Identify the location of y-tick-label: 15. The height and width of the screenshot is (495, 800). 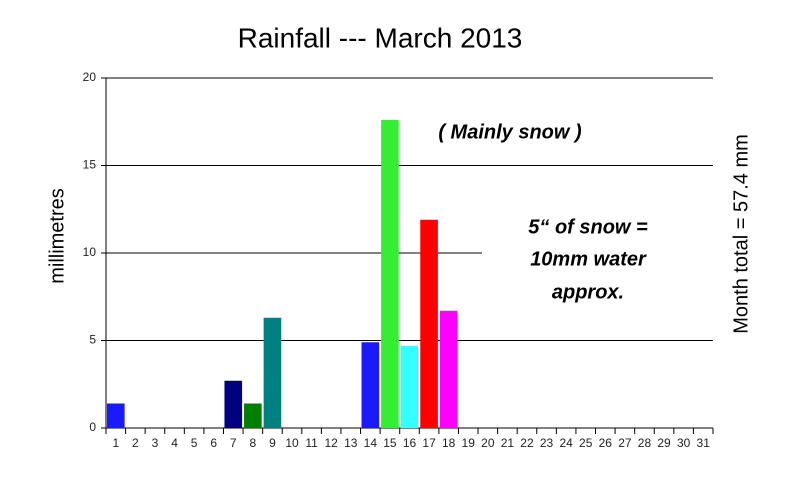
(90, 165).